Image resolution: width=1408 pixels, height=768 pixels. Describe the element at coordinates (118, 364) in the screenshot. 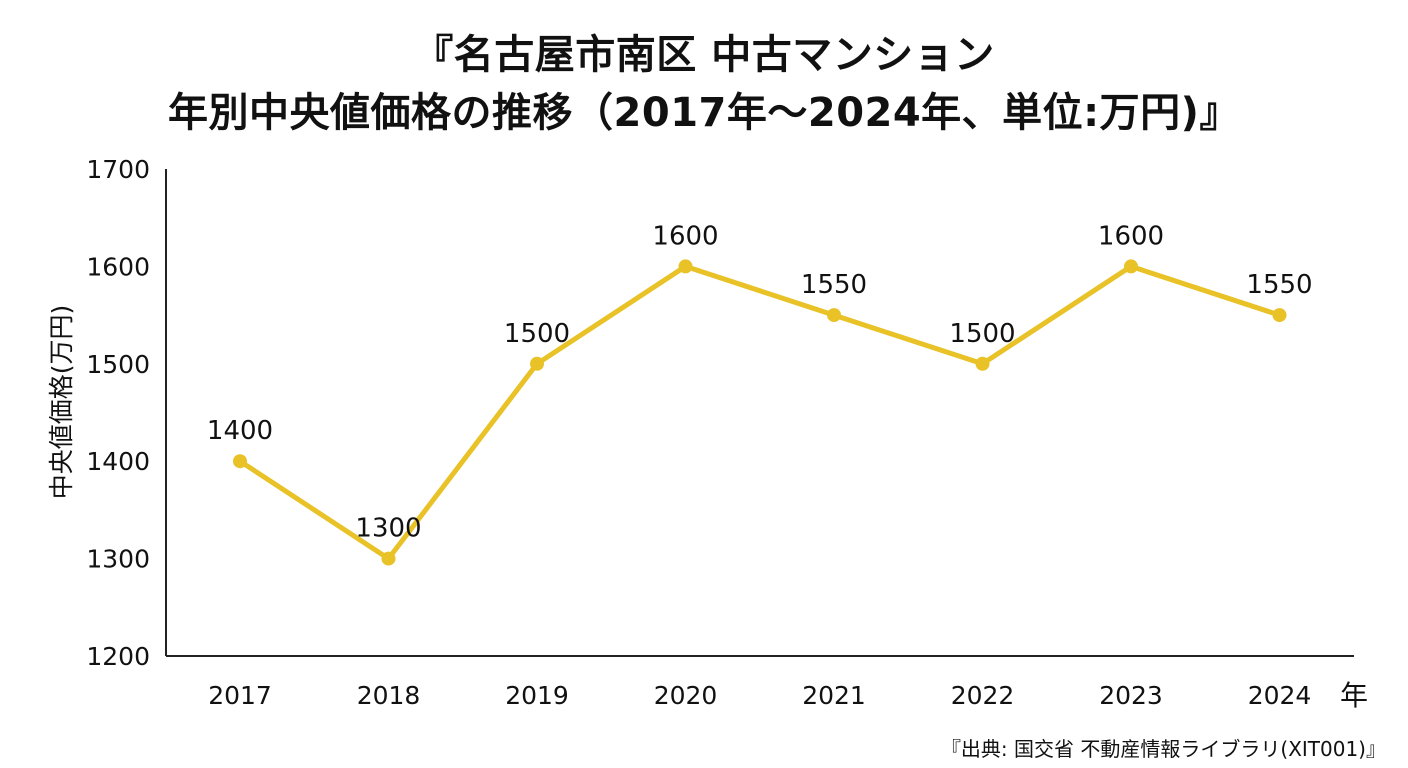

I see `y-tick-label: 1500` at that location.